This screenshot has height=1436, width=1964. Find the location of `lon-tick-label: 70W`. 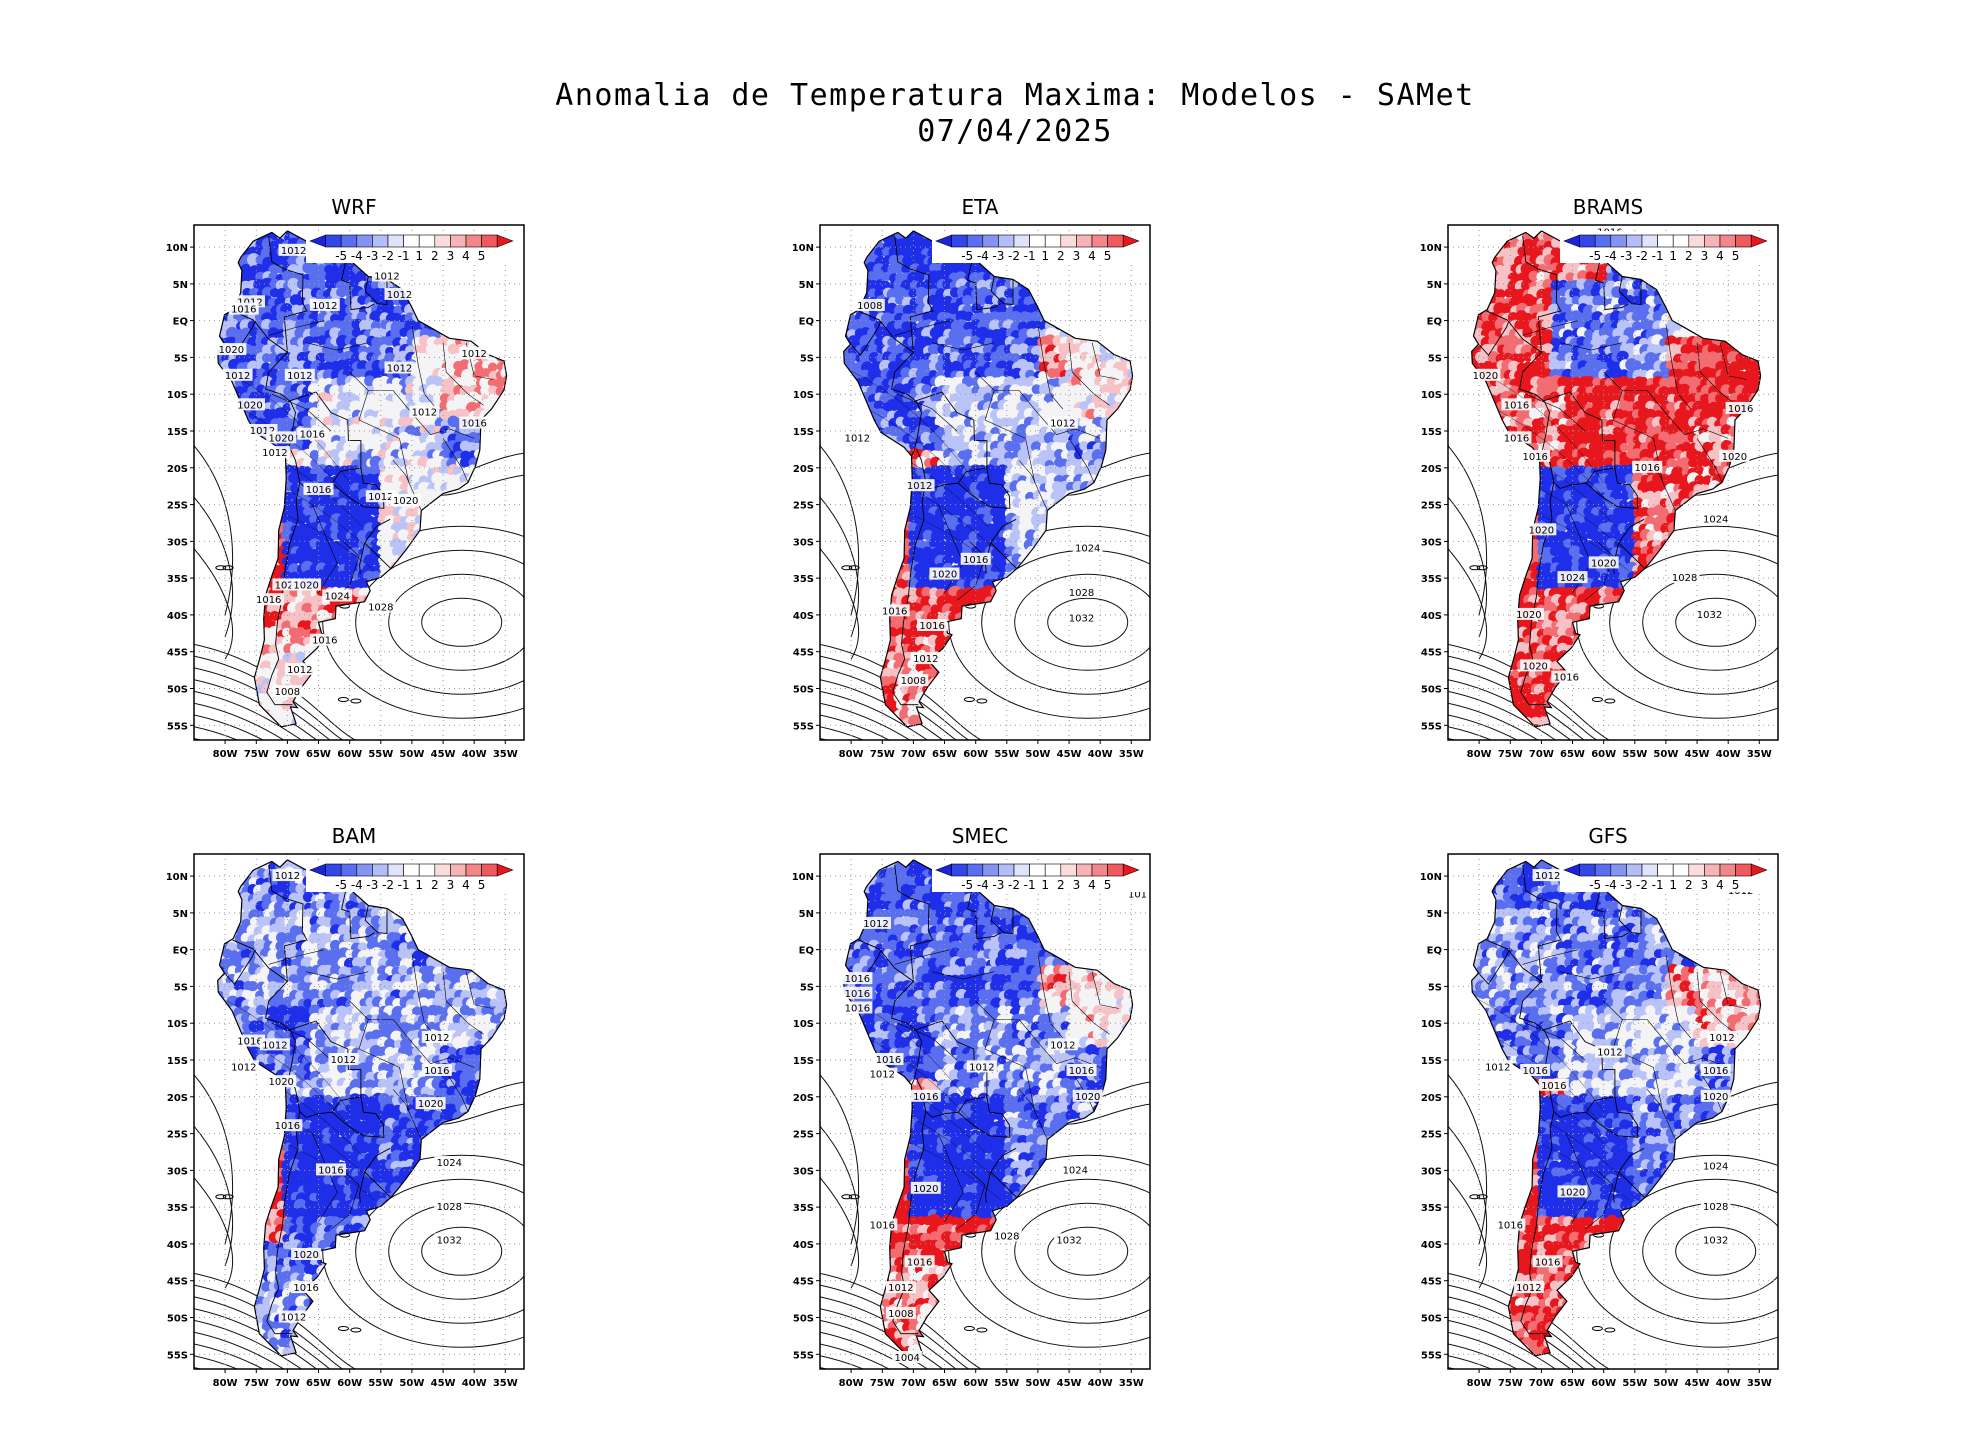

lon-tick-label: 70W is located at coordinates (287, 754).